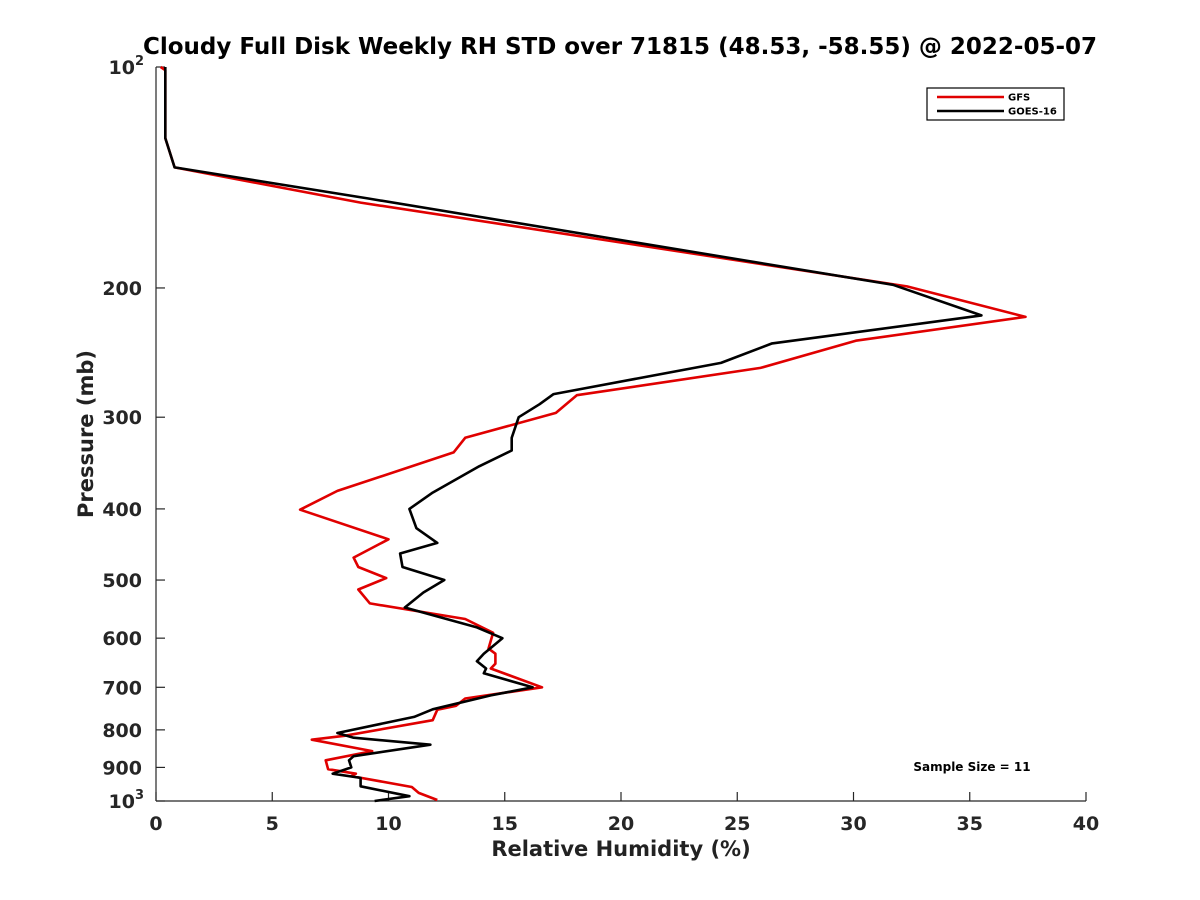 This screenshot has height=900, width=1200. I want to click on y-tick-label: 10², so click(127, 66).